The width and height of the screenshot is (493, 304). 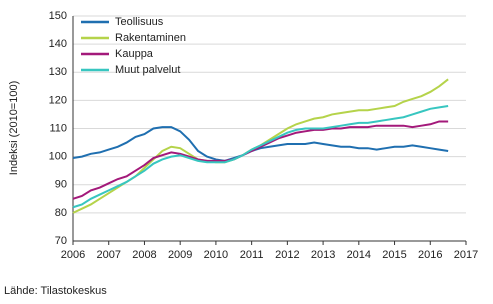 I want to click on x-tick-label: 2006, so click(x=73, y=255).